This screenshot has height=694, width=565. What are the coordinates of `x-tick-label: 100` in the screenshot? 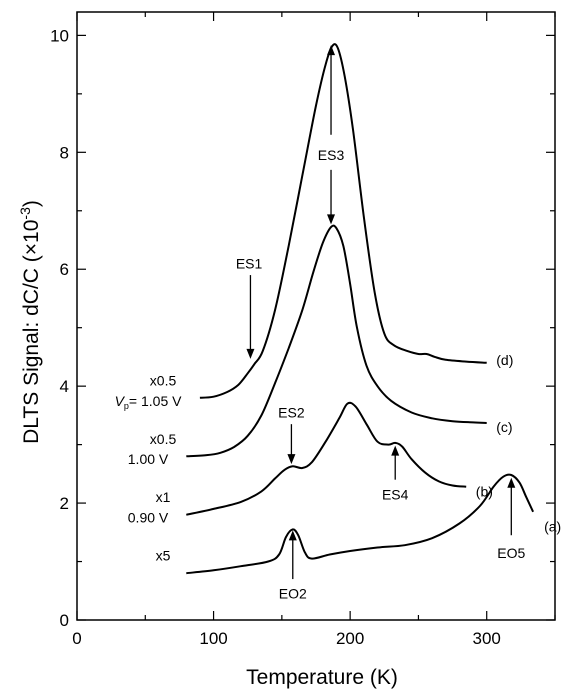 It's located at (213, 638).